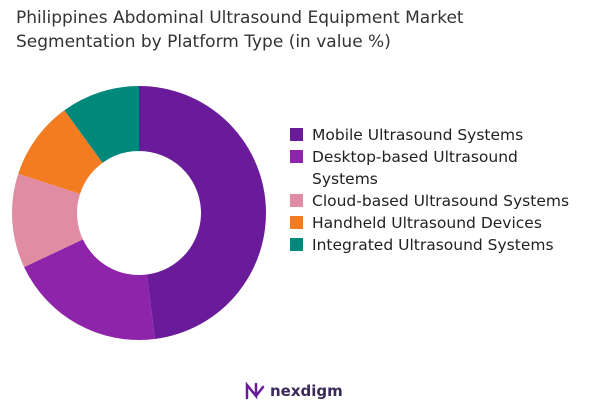  What do you see at coordinates (427, 223) in the screenshot?
I see `legend-label: Handheld Ultrasound Devices` at bounding box center [427, 223].